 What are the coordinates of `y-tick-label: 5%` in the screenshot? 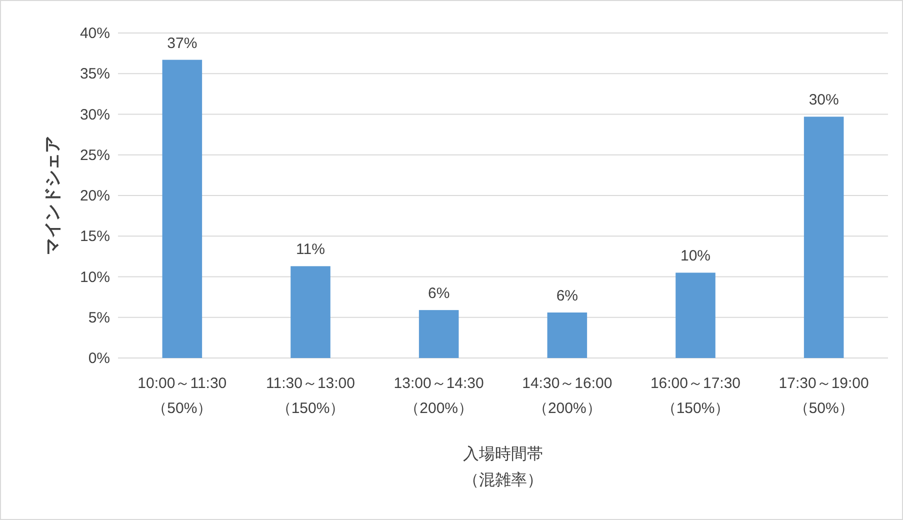 It's located at (99, 317).